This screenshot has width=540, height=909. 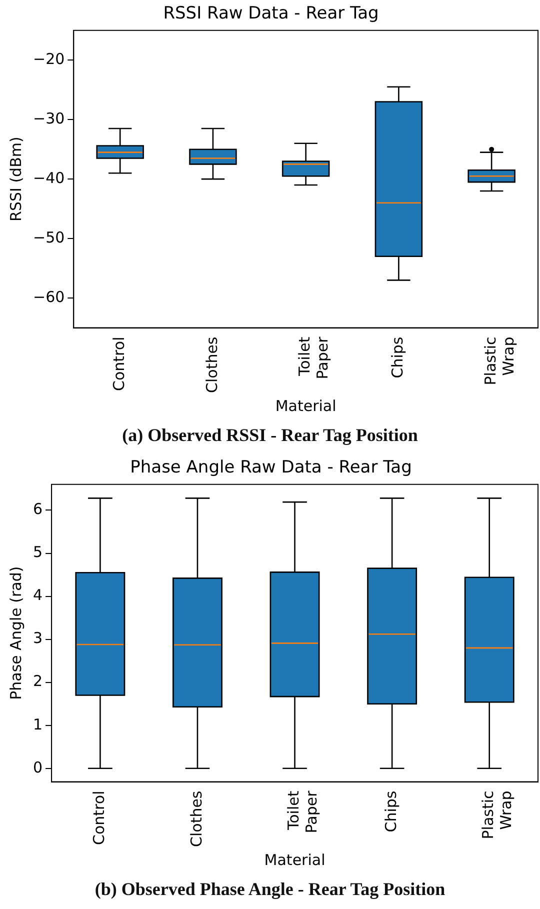 I want to click on y-axis-title: Phase Angle (rad), so click(x=15, y=633).